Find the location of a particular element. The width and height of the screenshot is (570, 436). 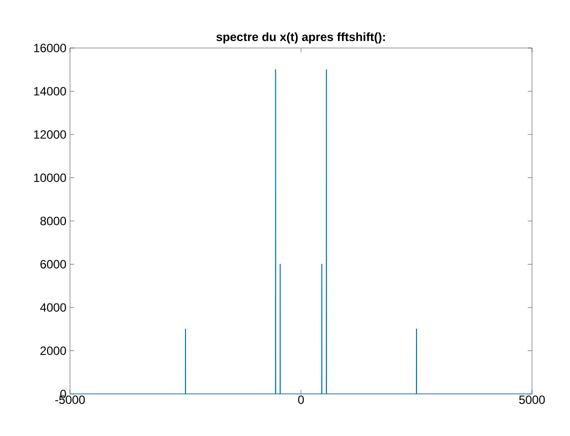

y-tick-label: 10000 is located at coordinates (50, 178).